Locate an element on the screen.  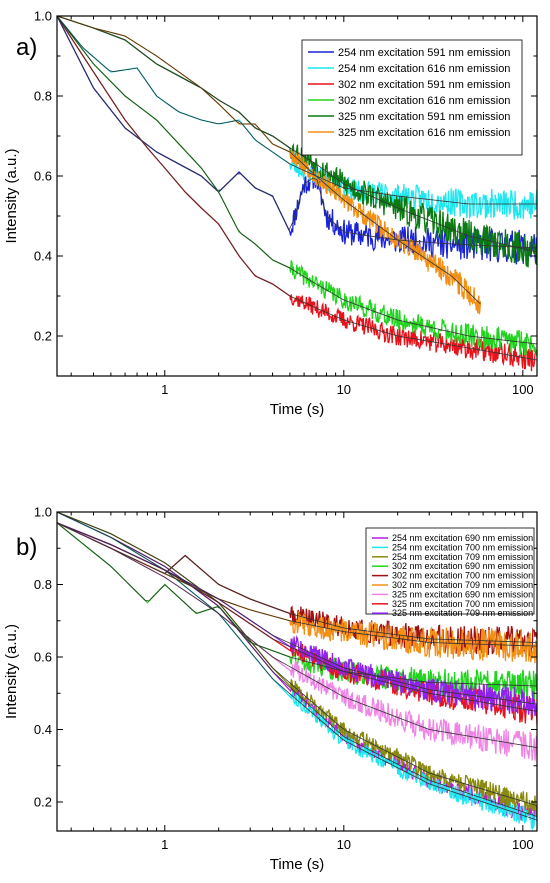
legend-entry: 325 nm excitation 616 nm emission is located at coordinates (424, 133).